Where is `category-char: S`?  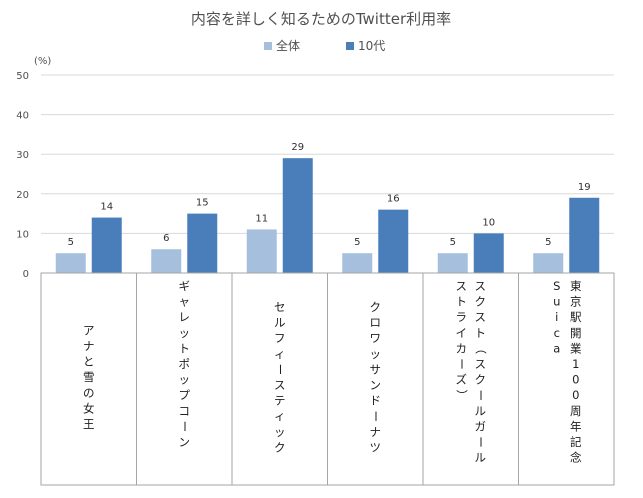 category-char: S is located at coordinates (556, 286).